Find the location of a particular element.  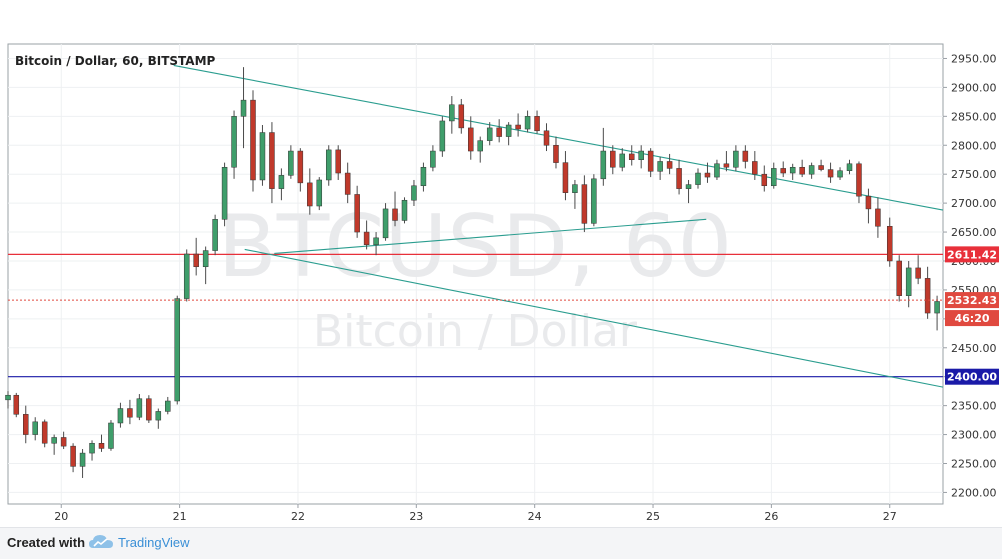

x-tick-label: 20 is located at coordinates (61, 516).